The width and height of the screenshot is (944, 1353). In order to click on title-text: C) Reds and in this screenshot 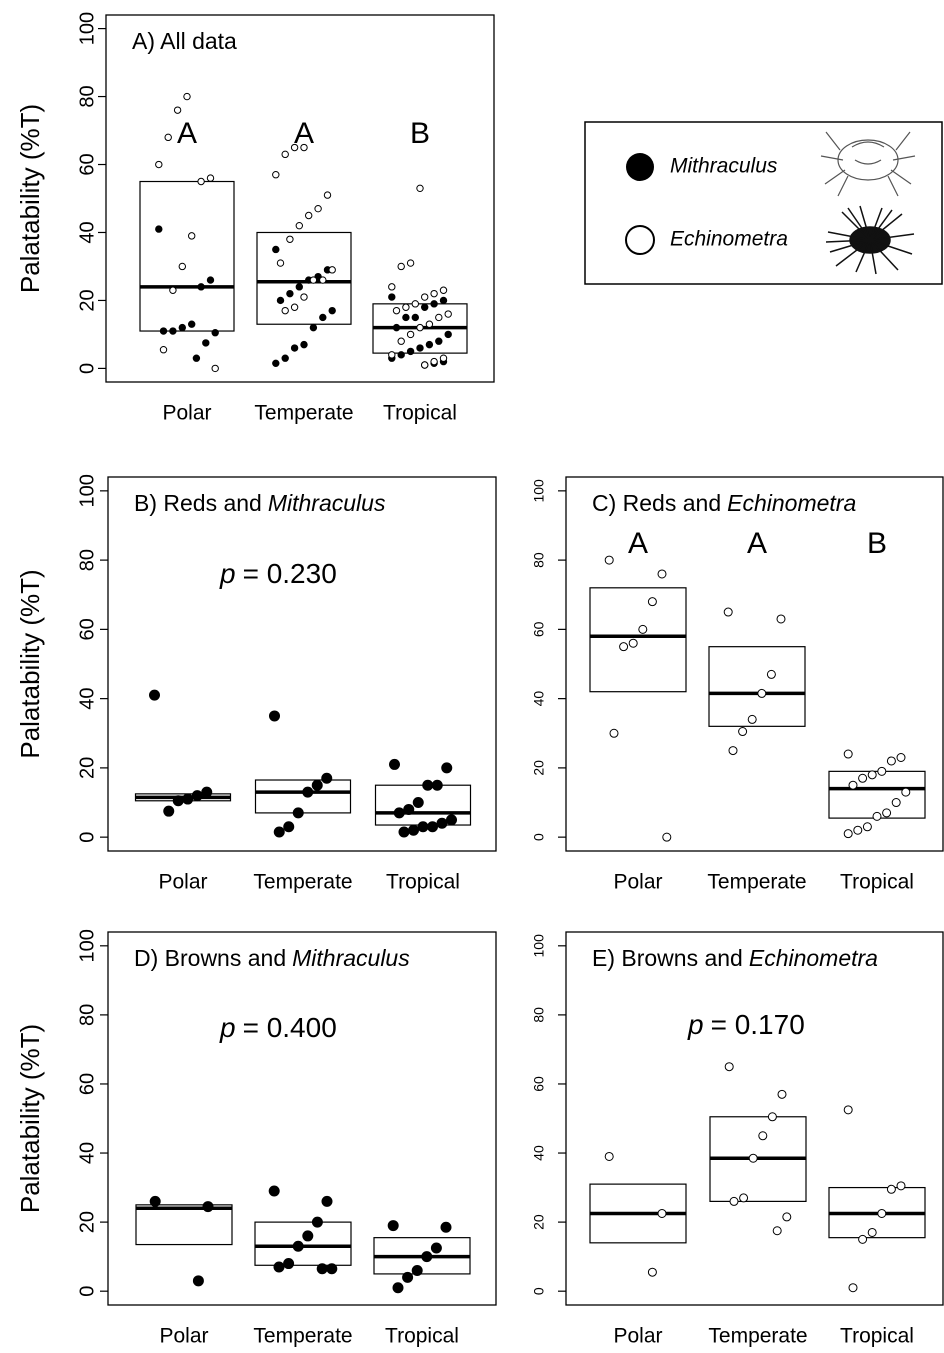, I will do `click(656, 503)`.